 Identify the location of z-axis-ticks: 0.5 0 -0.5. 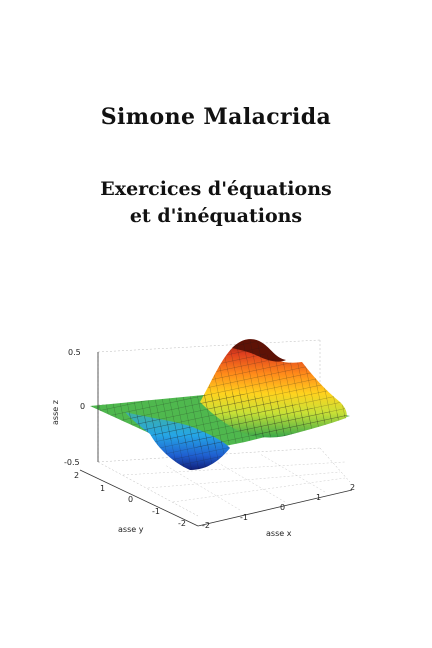
(74, 407).